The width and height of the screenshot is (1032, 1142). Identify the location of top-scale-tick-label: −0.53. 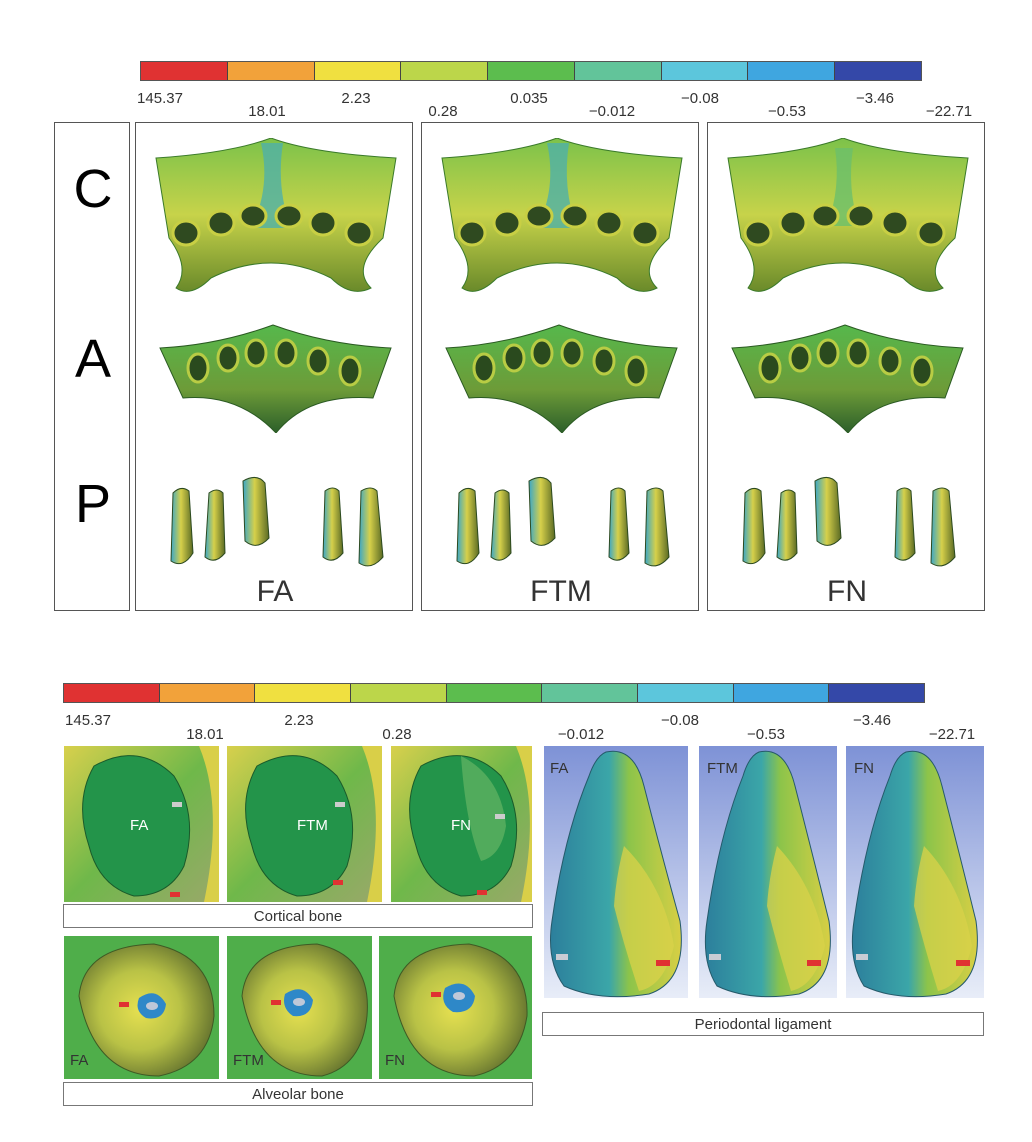
(787, 111).